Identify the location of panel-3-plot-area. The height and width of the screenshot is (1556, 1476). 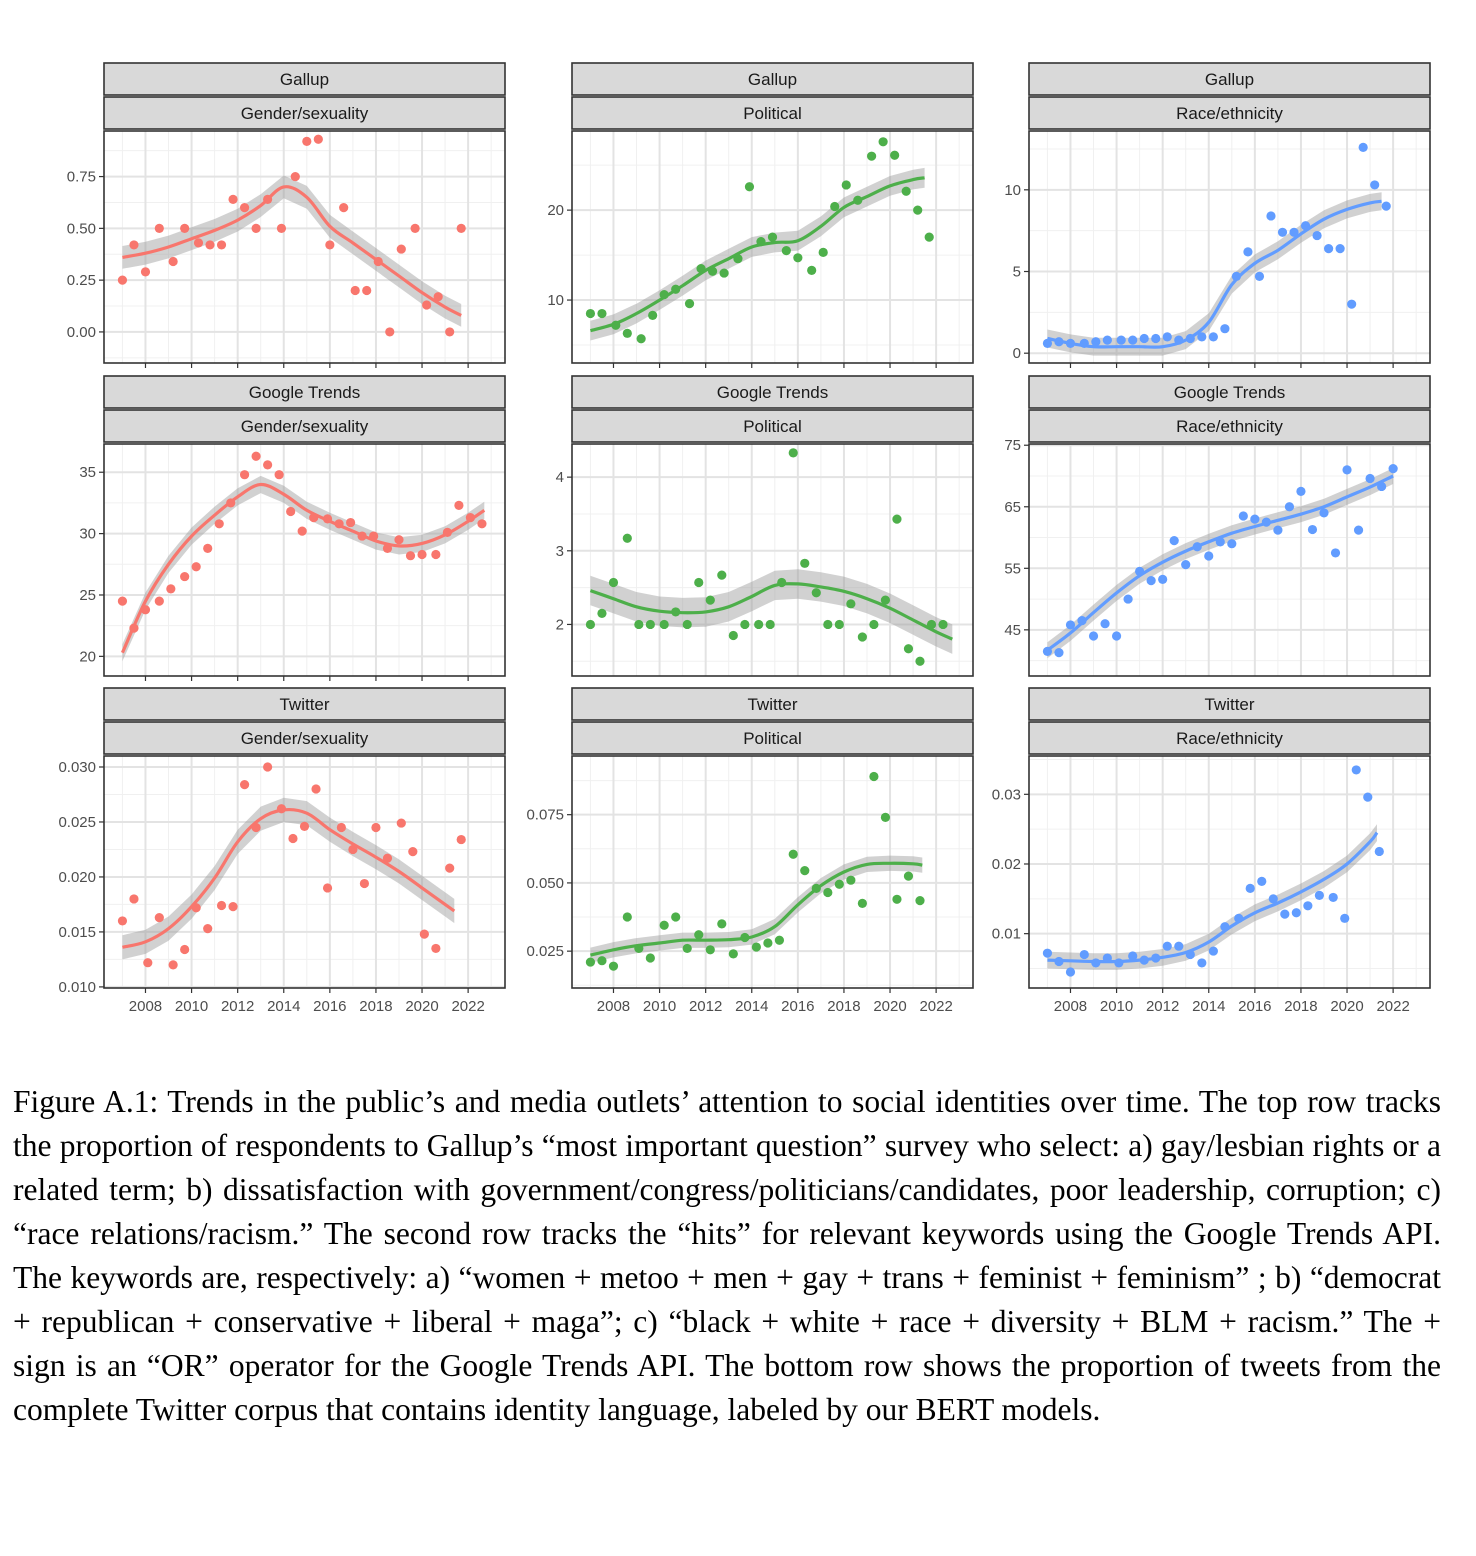
(1229, 247).